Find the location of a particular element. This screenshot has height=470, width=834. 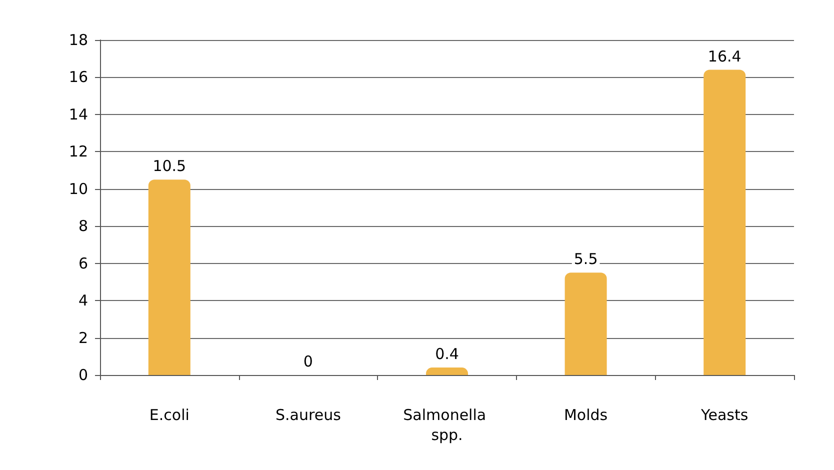

data-label: 16.4 is located at coordinates (725, 56).